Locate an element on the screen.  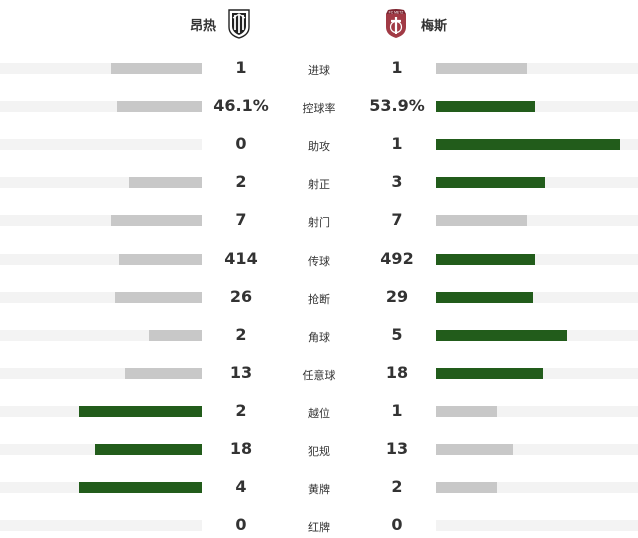
home-value: 26 is located at coordinates (241, 296).